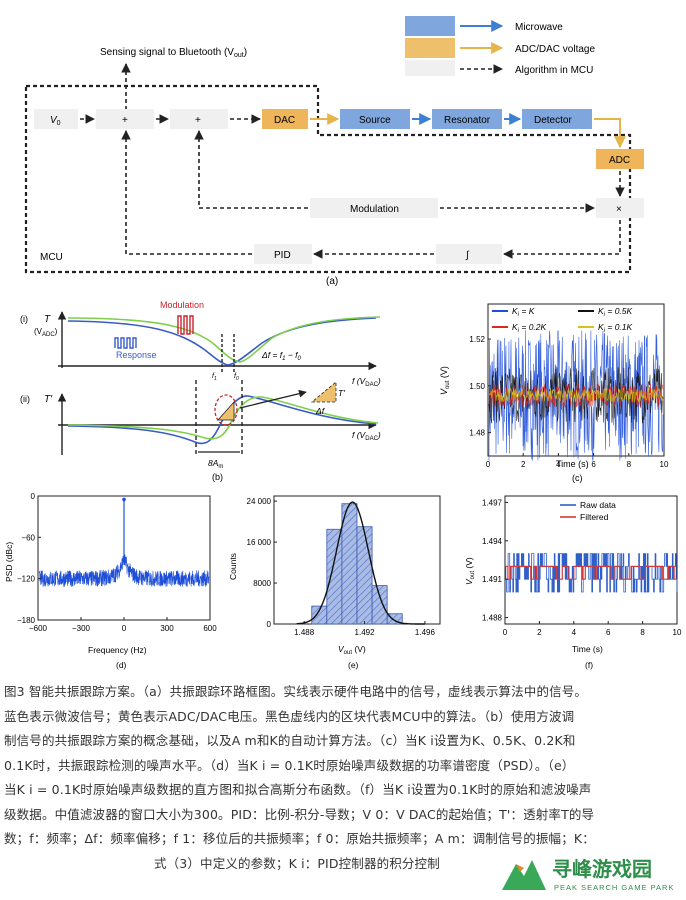 The height and width of the screenshot is (900, 686). Describe the element at coordinates (445, 380) in the screenshot. I see `c-ylabel: Vout (V)` at that location.